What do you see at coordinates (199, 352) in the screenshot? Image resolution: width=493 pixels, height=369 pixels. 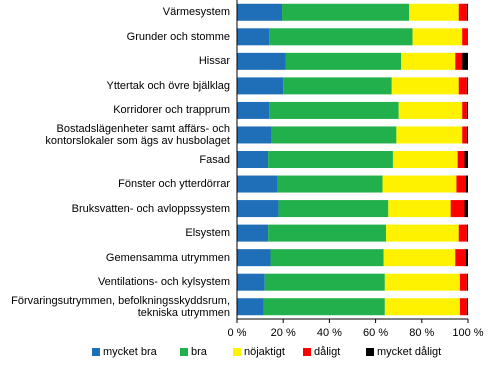 I see `legend-label: bra` at bounding box center [199, 352].